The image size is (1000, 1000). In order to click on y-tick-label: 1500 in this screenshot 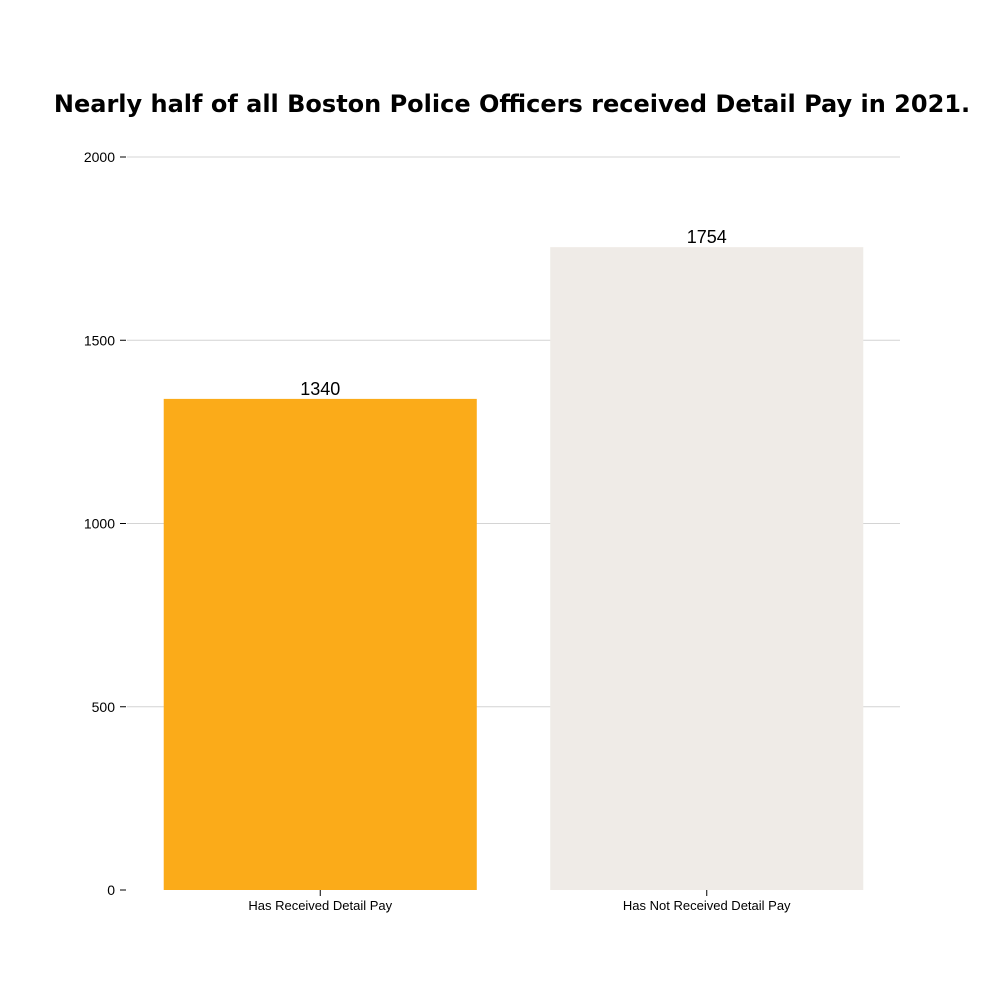, I will do `click(99, 340)`.